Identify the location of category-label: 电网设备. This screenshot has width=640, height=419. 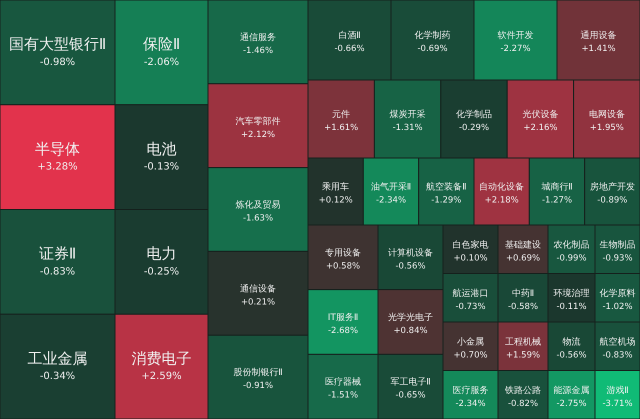
(606, 114).